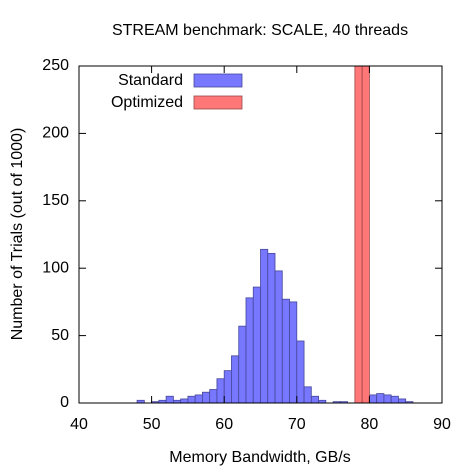 Image resolution: width=474 pixels, height=474 pixels. I want to click on y-tick-label: 200, so click(55, 133).